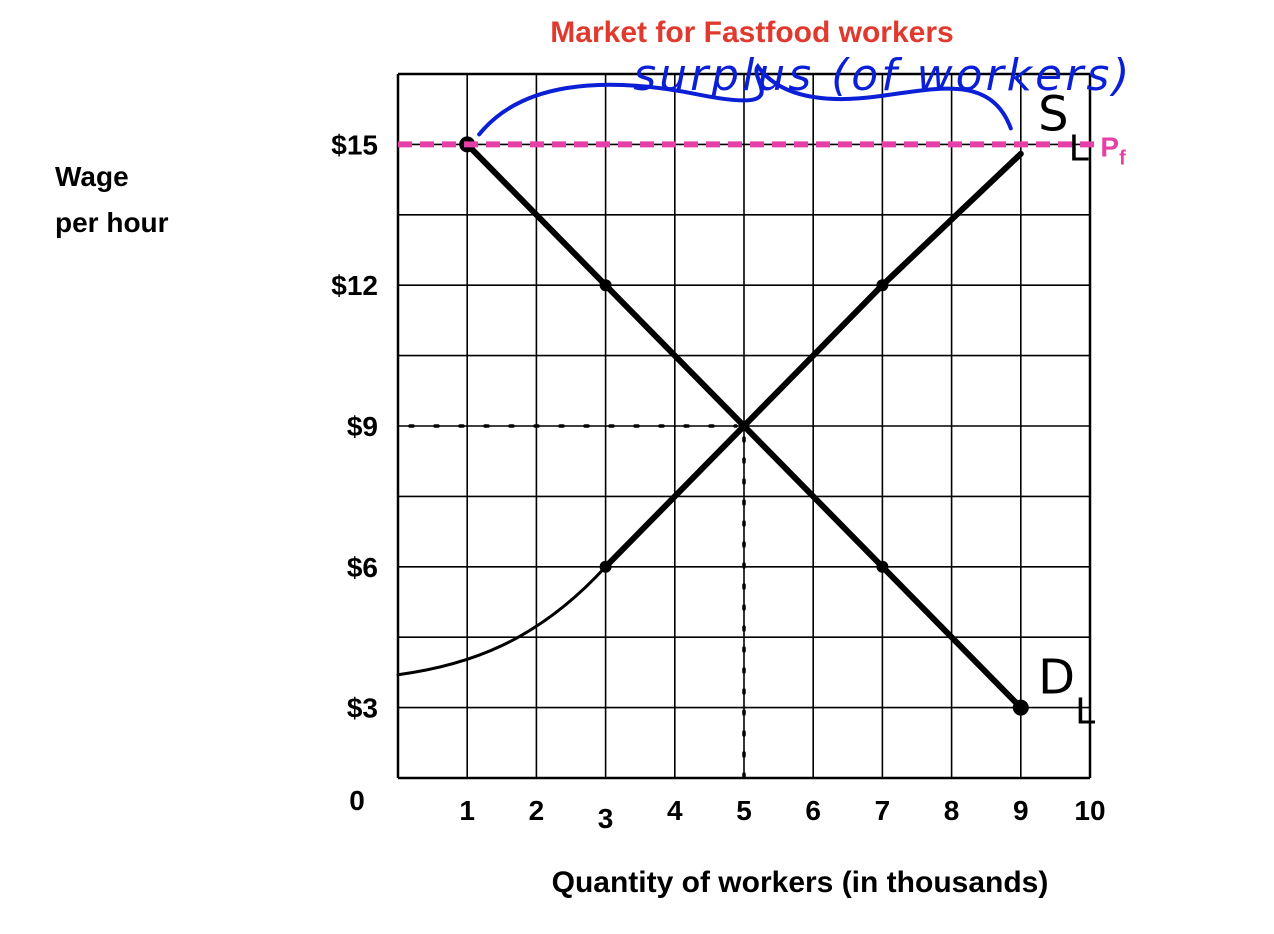  What do you see at coordinates (357, 800) in the screenshot?
I see `origin-label: 0` at bounding box center [357, 800].